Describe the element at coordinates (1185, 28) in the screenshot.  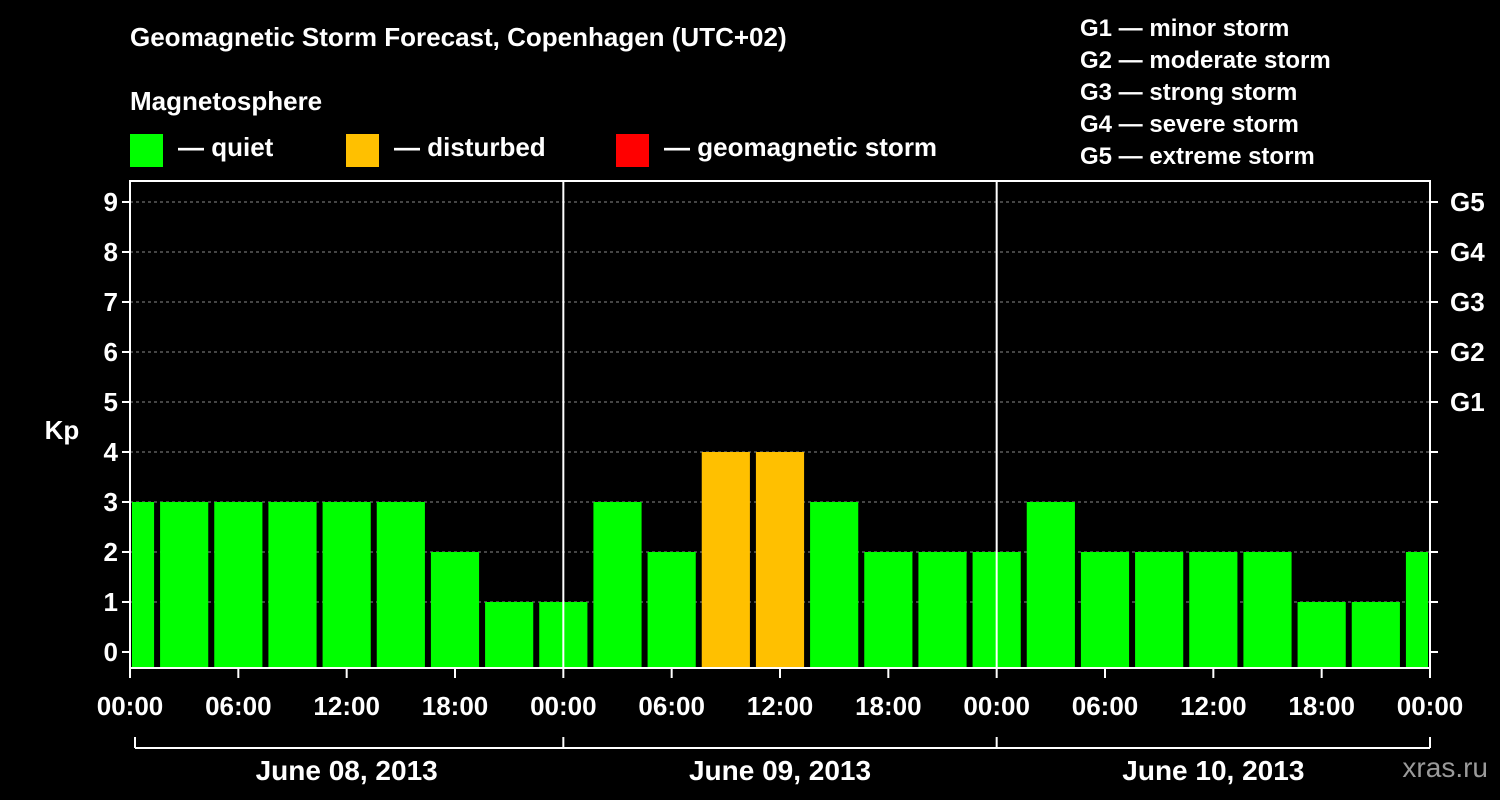
I see `gscale-g1: G1 — minor storm` at that location.